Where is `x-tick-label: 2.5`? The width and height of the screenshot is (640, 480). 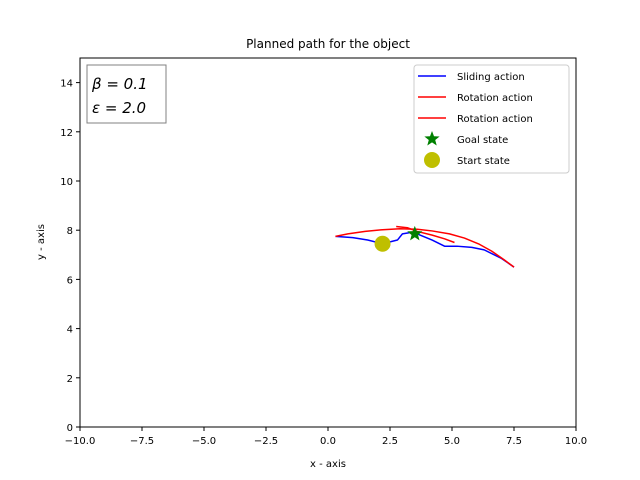
x-tick-label: 2.5 is located at coordinates (390, 441).